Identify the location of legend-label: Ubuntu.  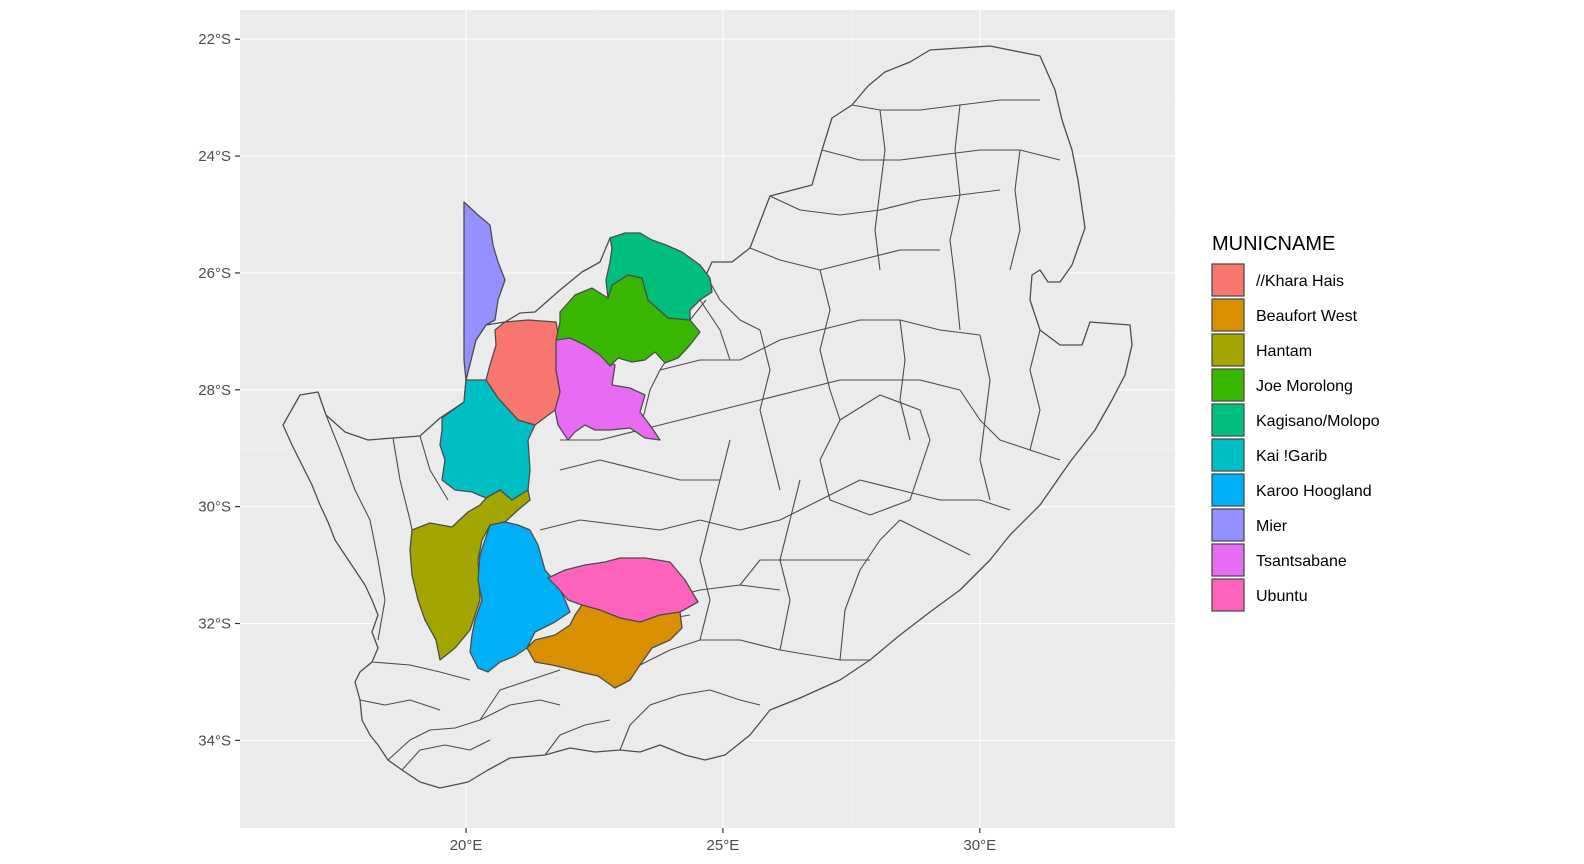
(1282, 596).